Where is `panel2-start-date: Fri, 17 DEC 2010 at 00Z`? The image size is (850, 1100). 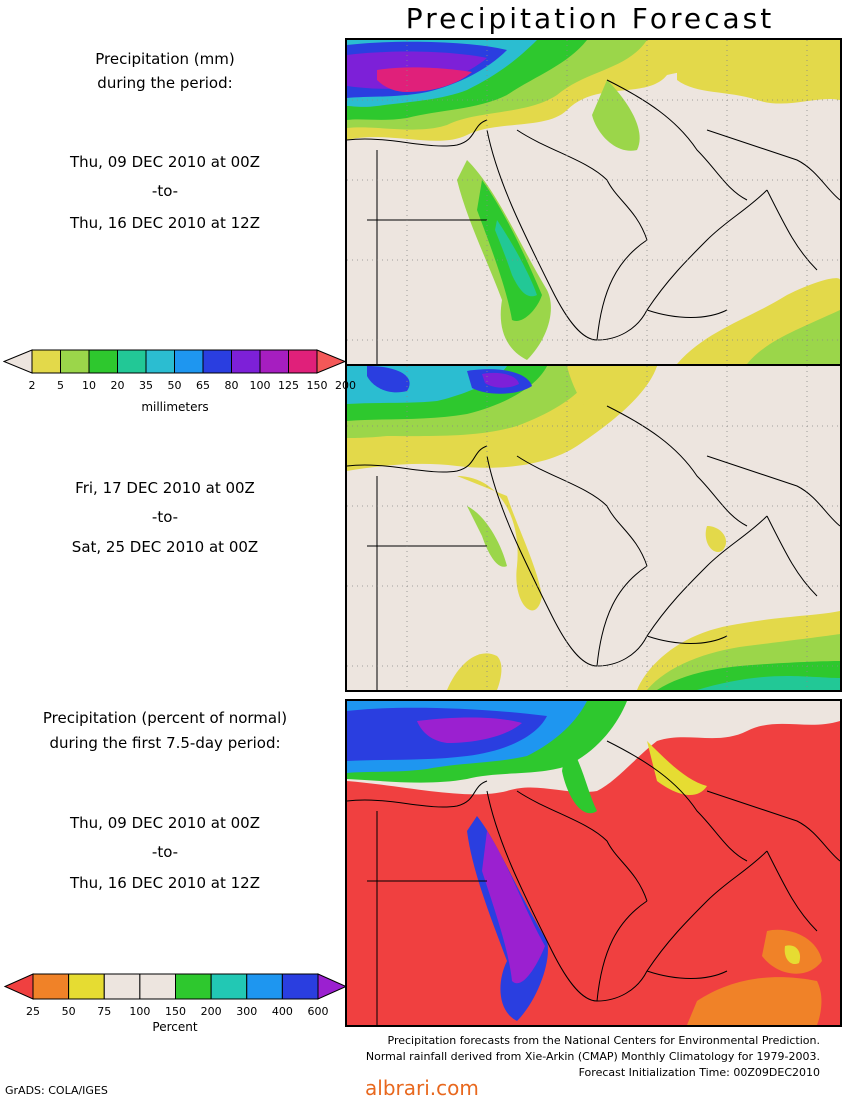
panel2-start-date: Fri, 17 DEC 2010 at 00Z is located at coordinates (165, 488).